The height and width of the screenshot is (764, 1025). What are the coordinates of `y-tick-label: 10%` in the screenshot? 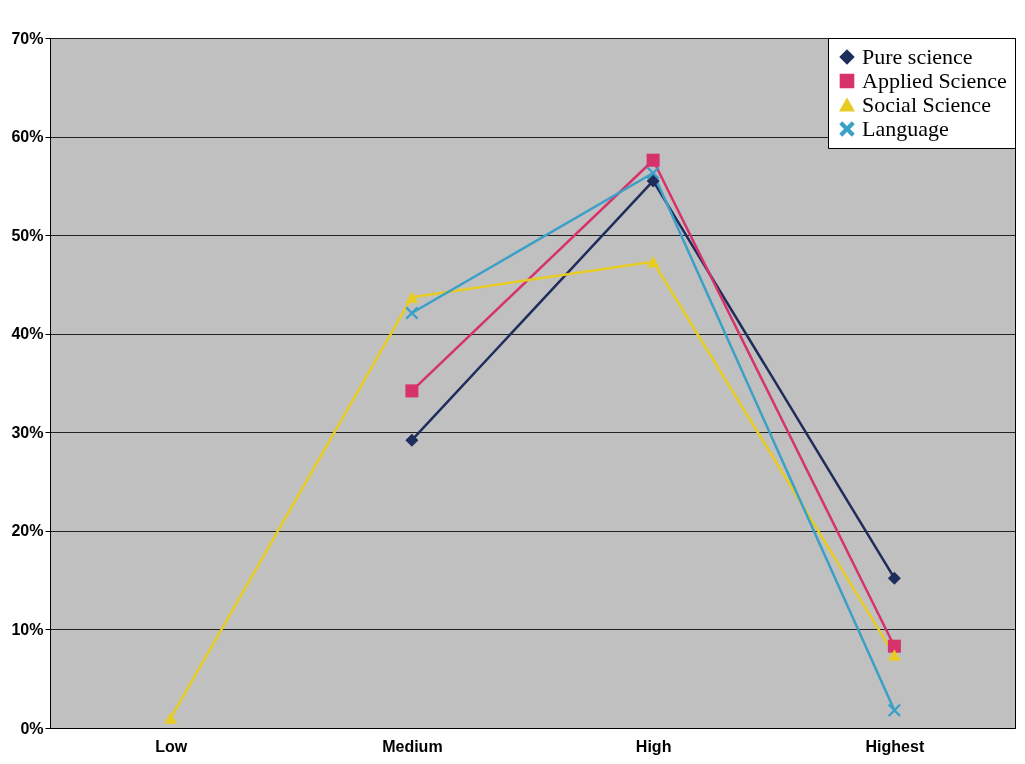 It's located at (27, 629).